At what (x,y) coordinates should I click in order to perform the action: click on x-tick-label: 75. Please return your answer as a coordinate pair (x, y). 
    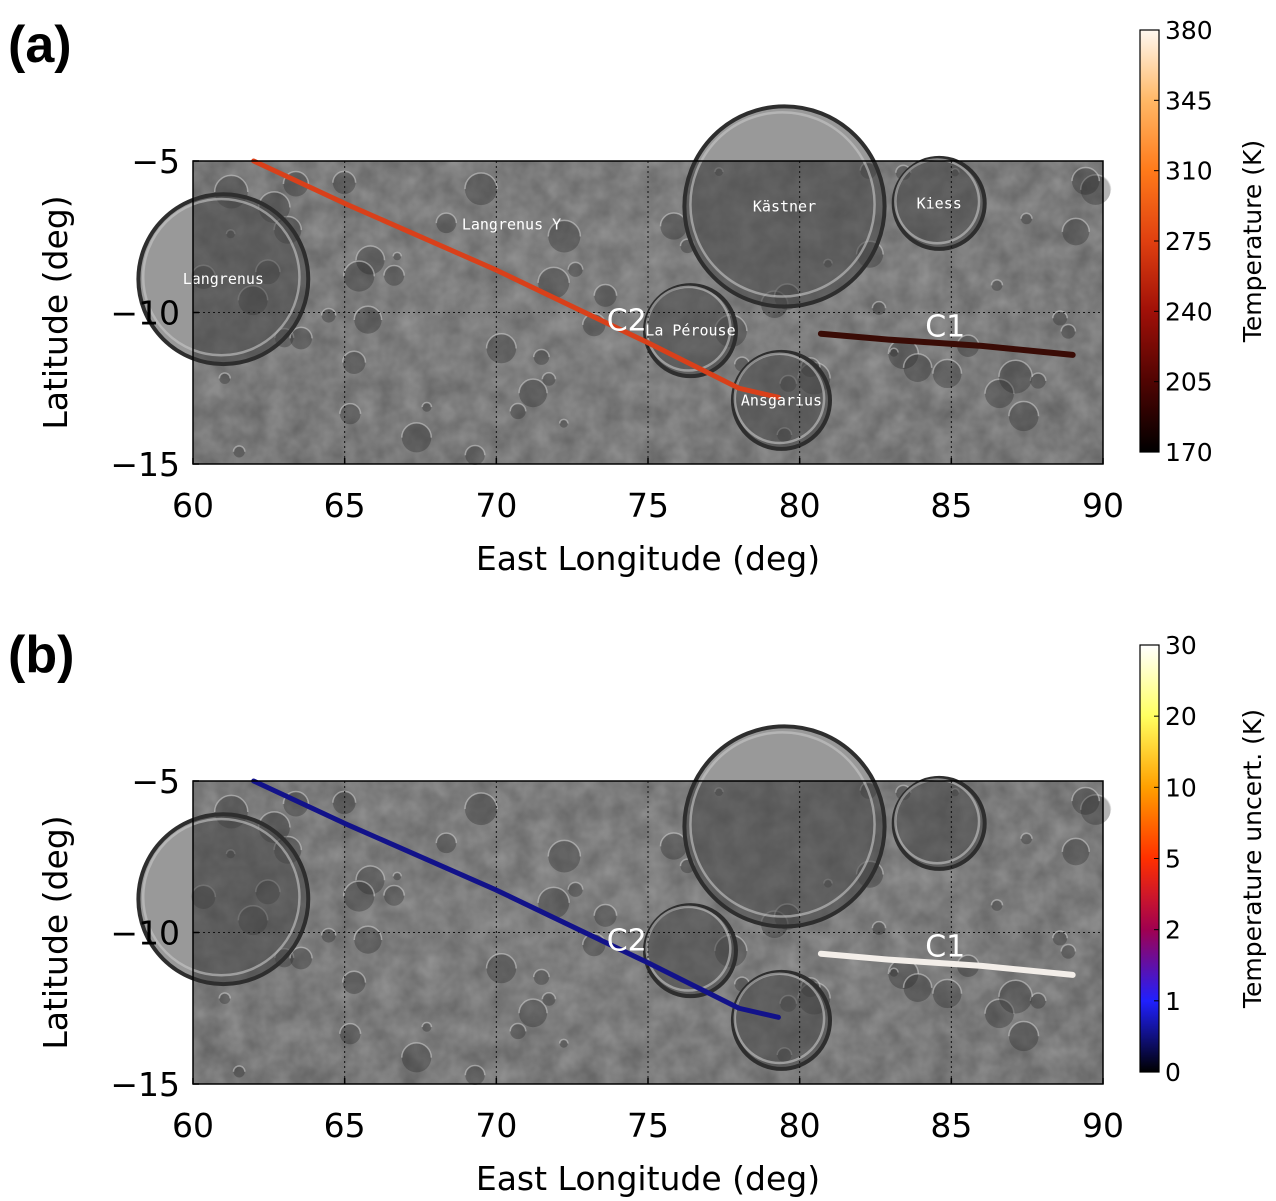
    Looking at the image, I should click on (648, 505).